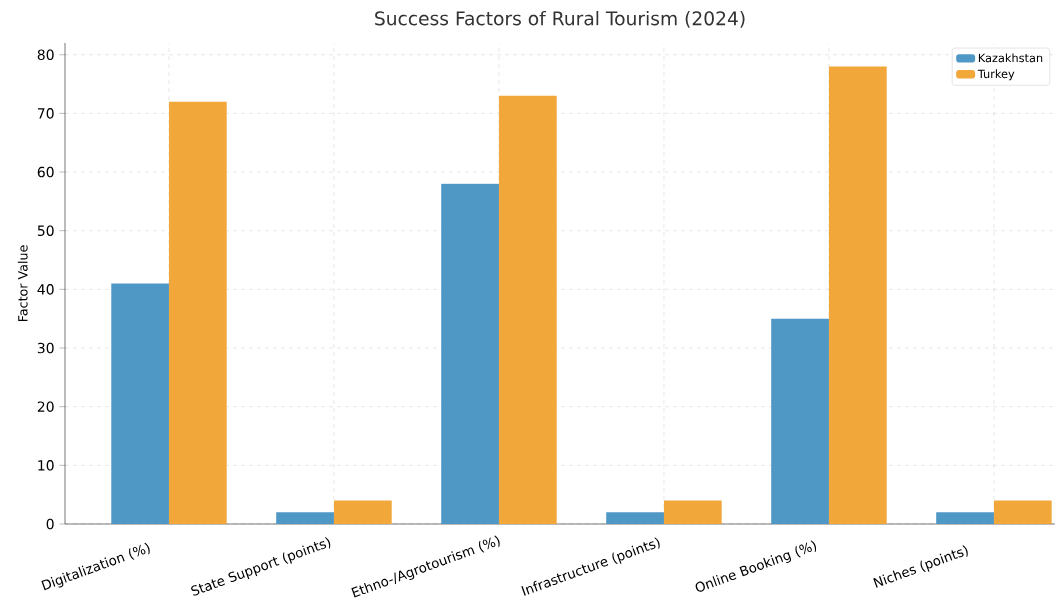 Image resolution: width=1062 pixels, height=616 pixels. Describe the element at coordinates (560, 19) in the screenshot. I see `chart-title: Success Factors of Rural Tourism (2024)` at that location.